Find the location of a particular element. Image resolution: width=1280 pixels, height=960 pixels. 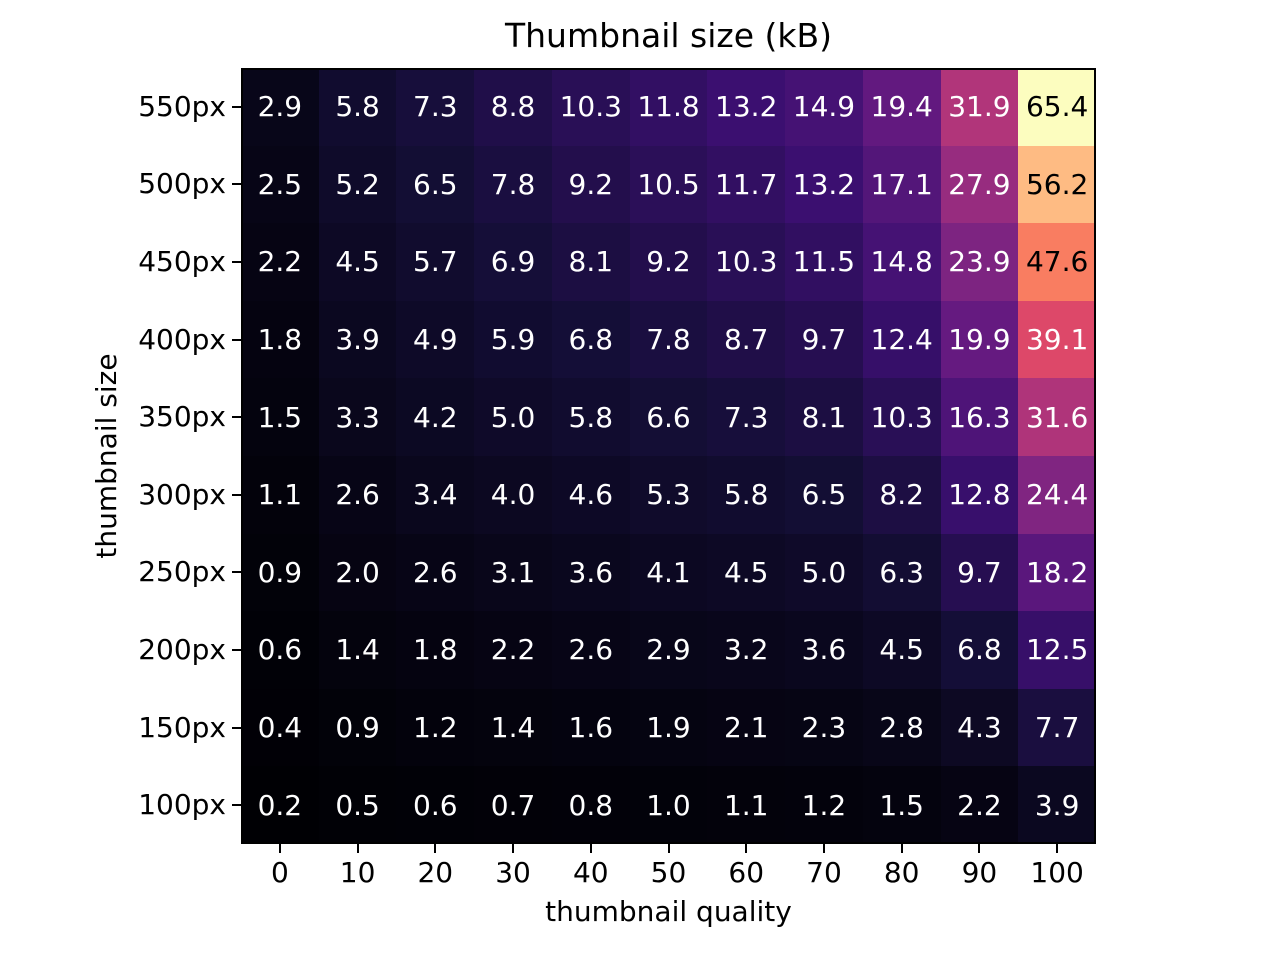

heatmap-cell: 3.3 is located at coordinates (357, 417).